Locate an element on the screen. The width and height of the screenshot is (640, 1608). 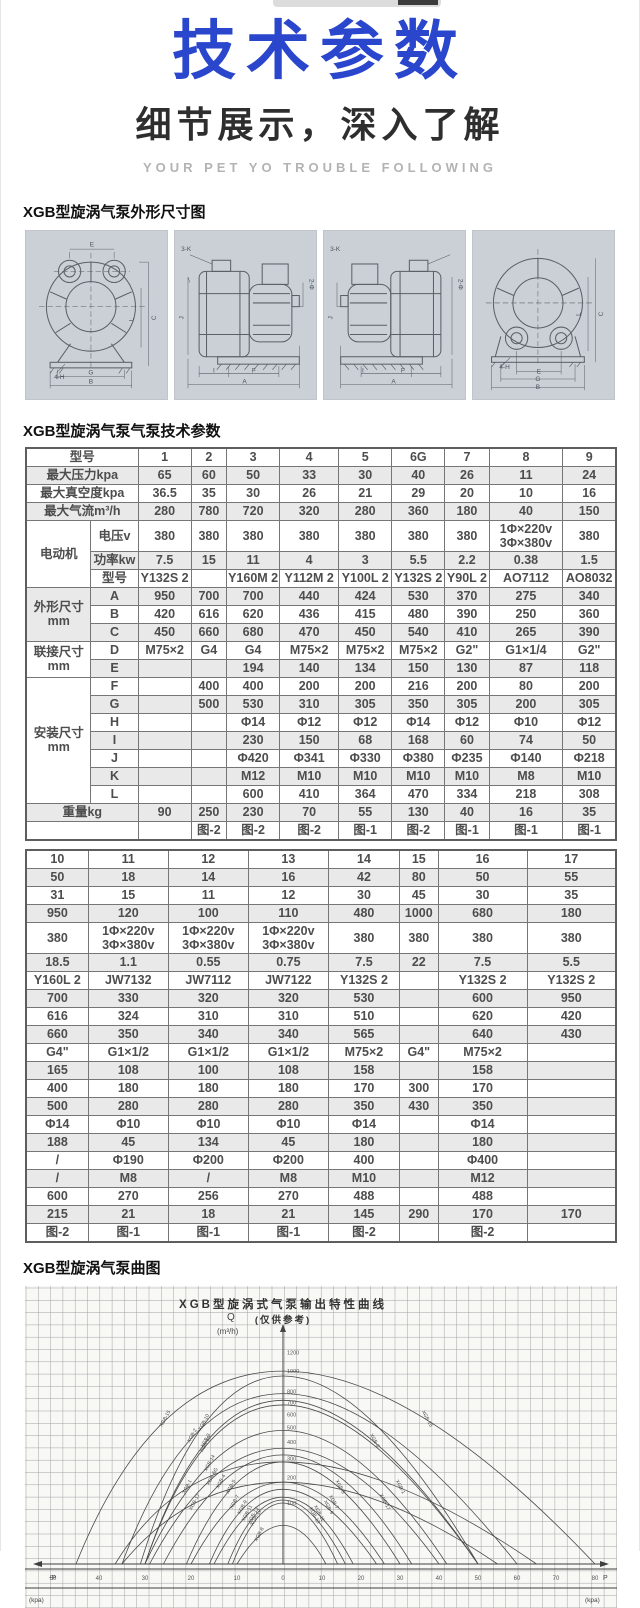
spec-cell: 4 is located at coordinates (309, 457).